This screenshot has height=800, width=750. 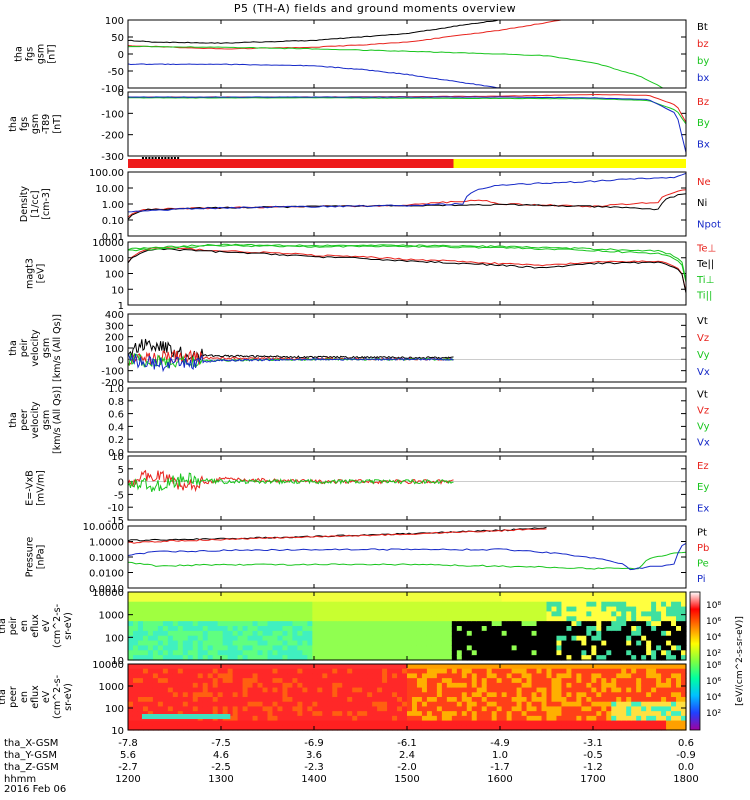 What do you see at coordinates (46, 625) in the screenshot?
I see `y-axis-label-line: eV` at bounding box center [46, 625].